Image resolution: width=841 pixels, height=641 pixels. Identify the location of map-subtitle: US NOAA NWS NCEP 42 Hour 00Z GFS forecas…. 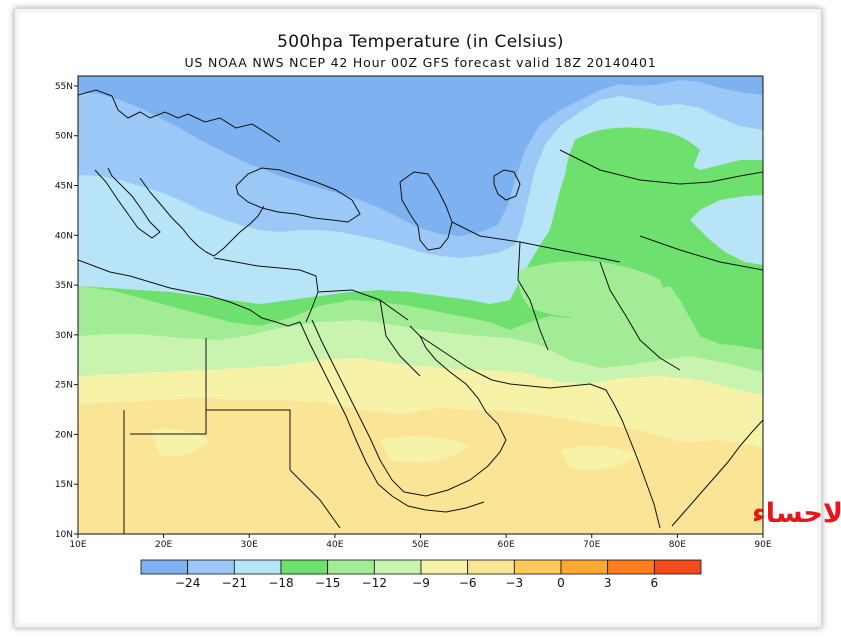
(420, 62).